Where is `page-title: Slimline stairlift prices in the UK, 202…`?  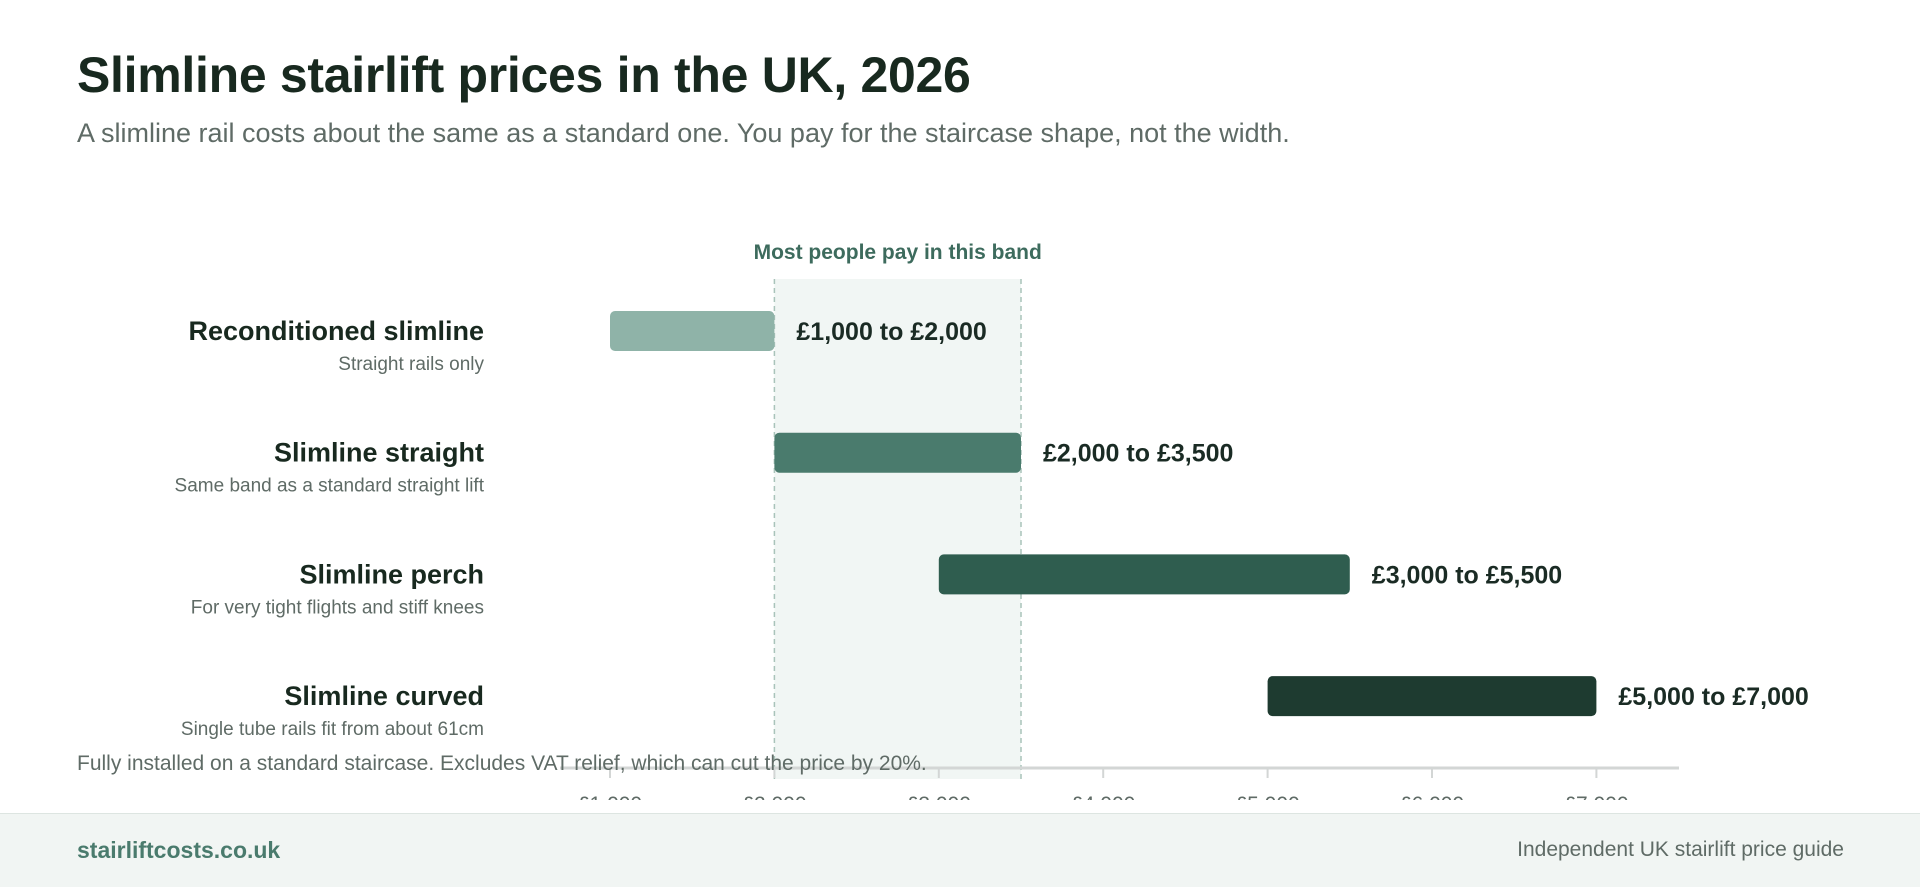
page-title: Slimline stairlift prices in the UK, 202… is located at coordinates (524, 75).